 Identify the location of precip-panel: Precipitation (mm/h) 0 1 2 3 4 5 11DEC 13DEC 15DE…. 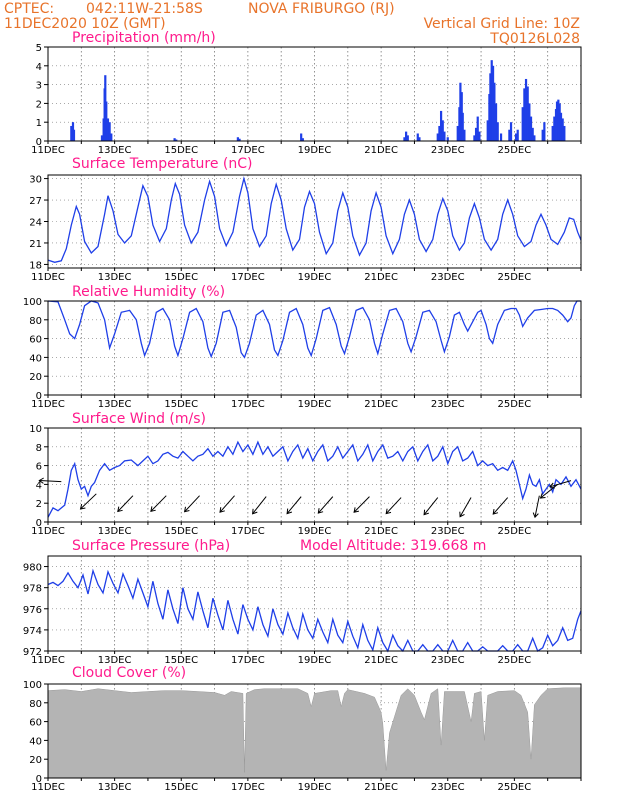
(306, 93).